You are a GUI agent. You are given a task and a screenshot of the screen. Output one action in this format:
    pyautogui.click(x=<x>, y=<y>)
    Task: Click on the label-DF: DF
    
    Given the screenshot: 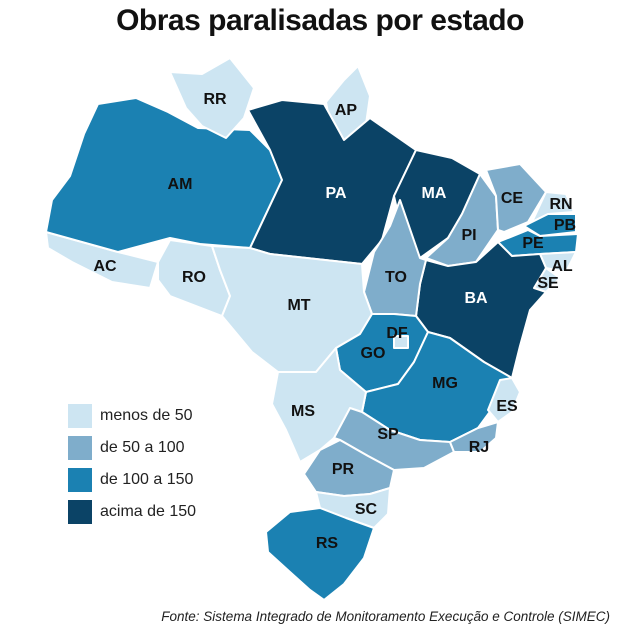 What is the action you would take?
    pyautogui.click(x=397, y=333)
    